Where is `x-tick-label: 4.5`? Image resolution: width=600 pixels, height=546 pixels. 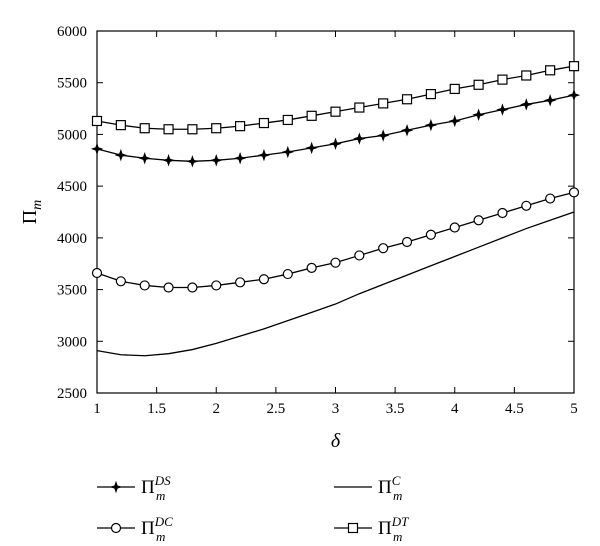
x-tick-label: 4.5 is located at coordinates (514, 409).